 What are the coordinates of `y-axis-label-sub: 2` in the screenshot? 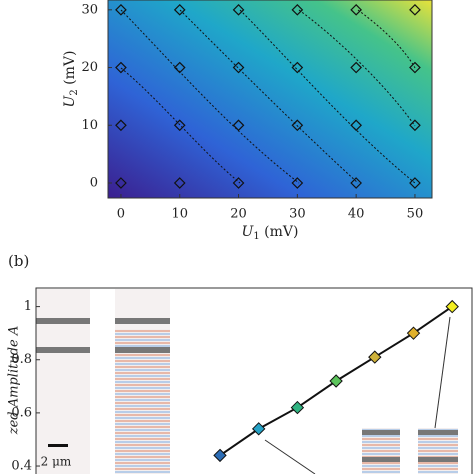 It's located at (74, 92).